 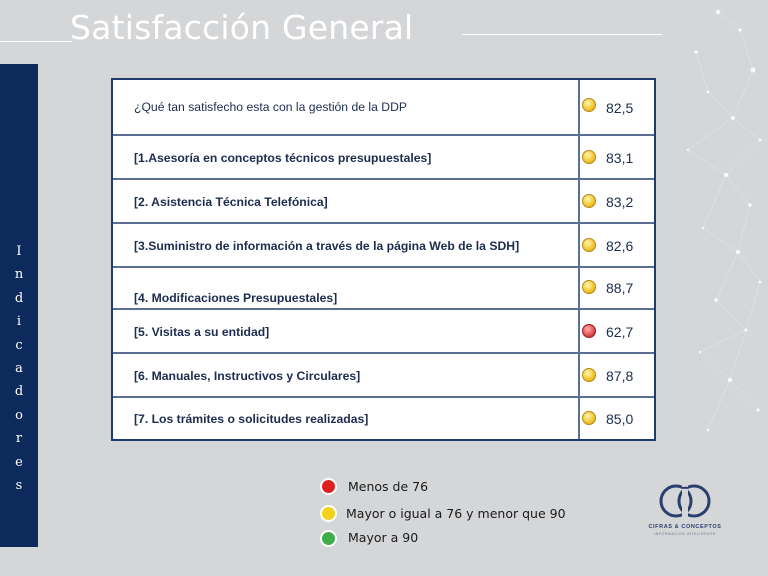 What do you see at coordinates (19, 439) in the screenshot?
I see `sidebar-letter: r` at bounding box center [19, 439].